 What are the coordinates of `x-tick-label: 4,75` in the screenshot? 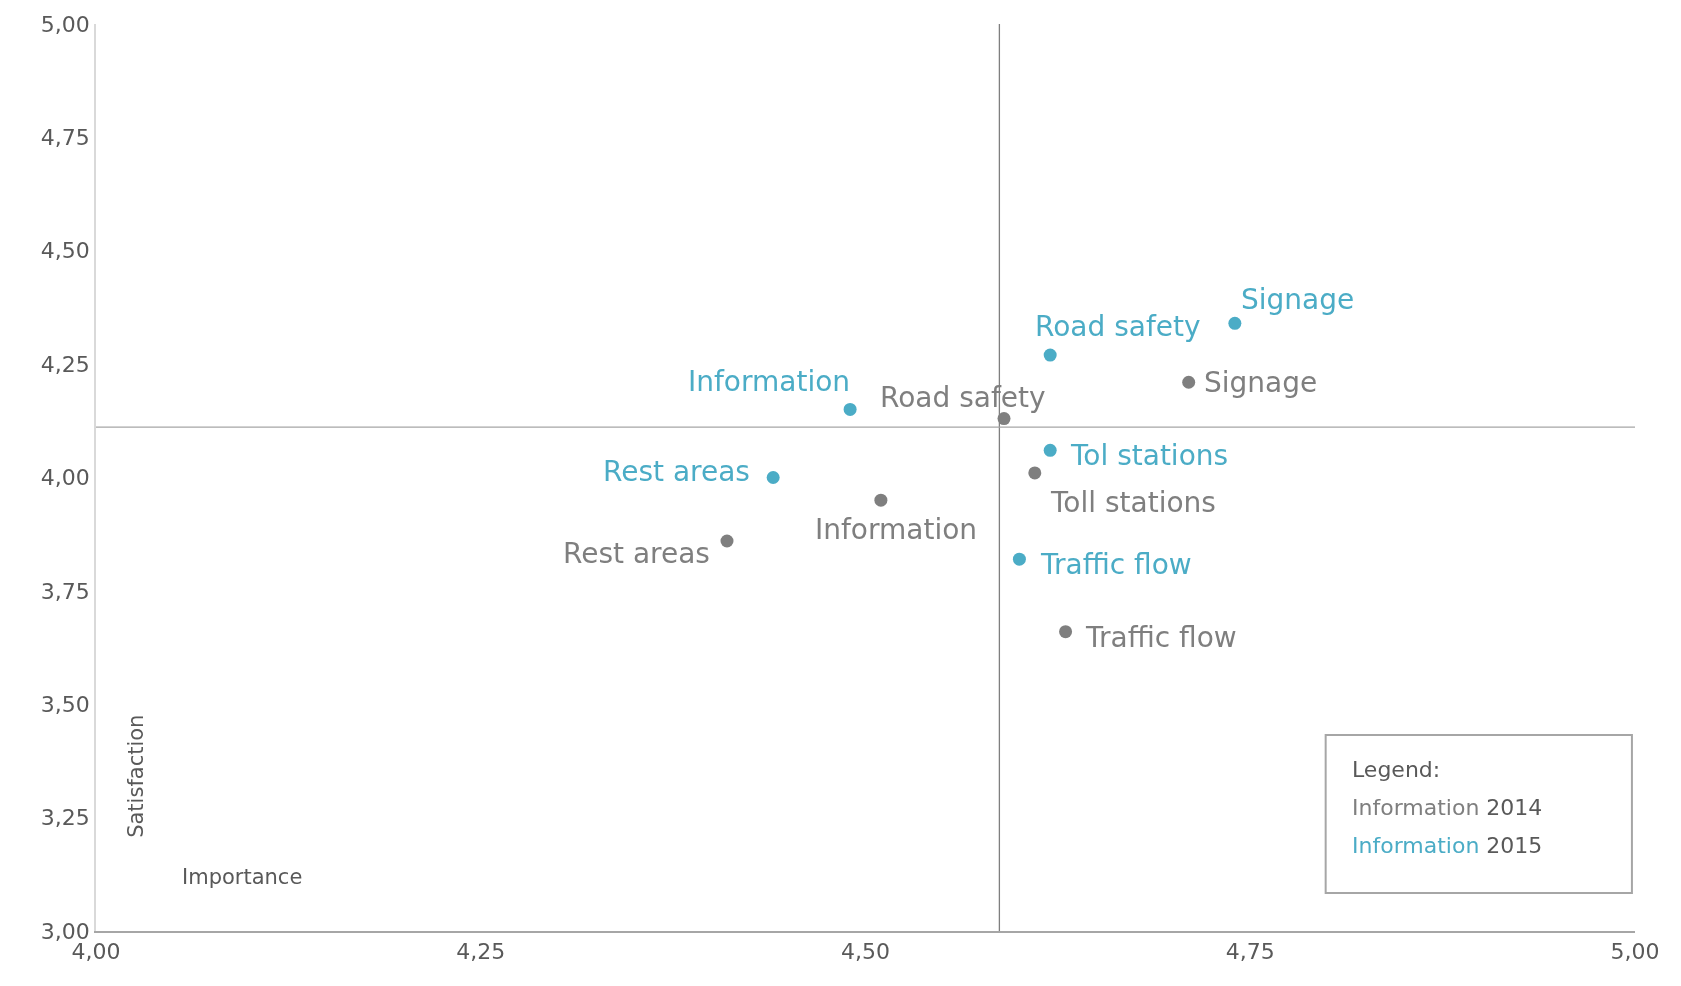 It's located at (1250, 952).